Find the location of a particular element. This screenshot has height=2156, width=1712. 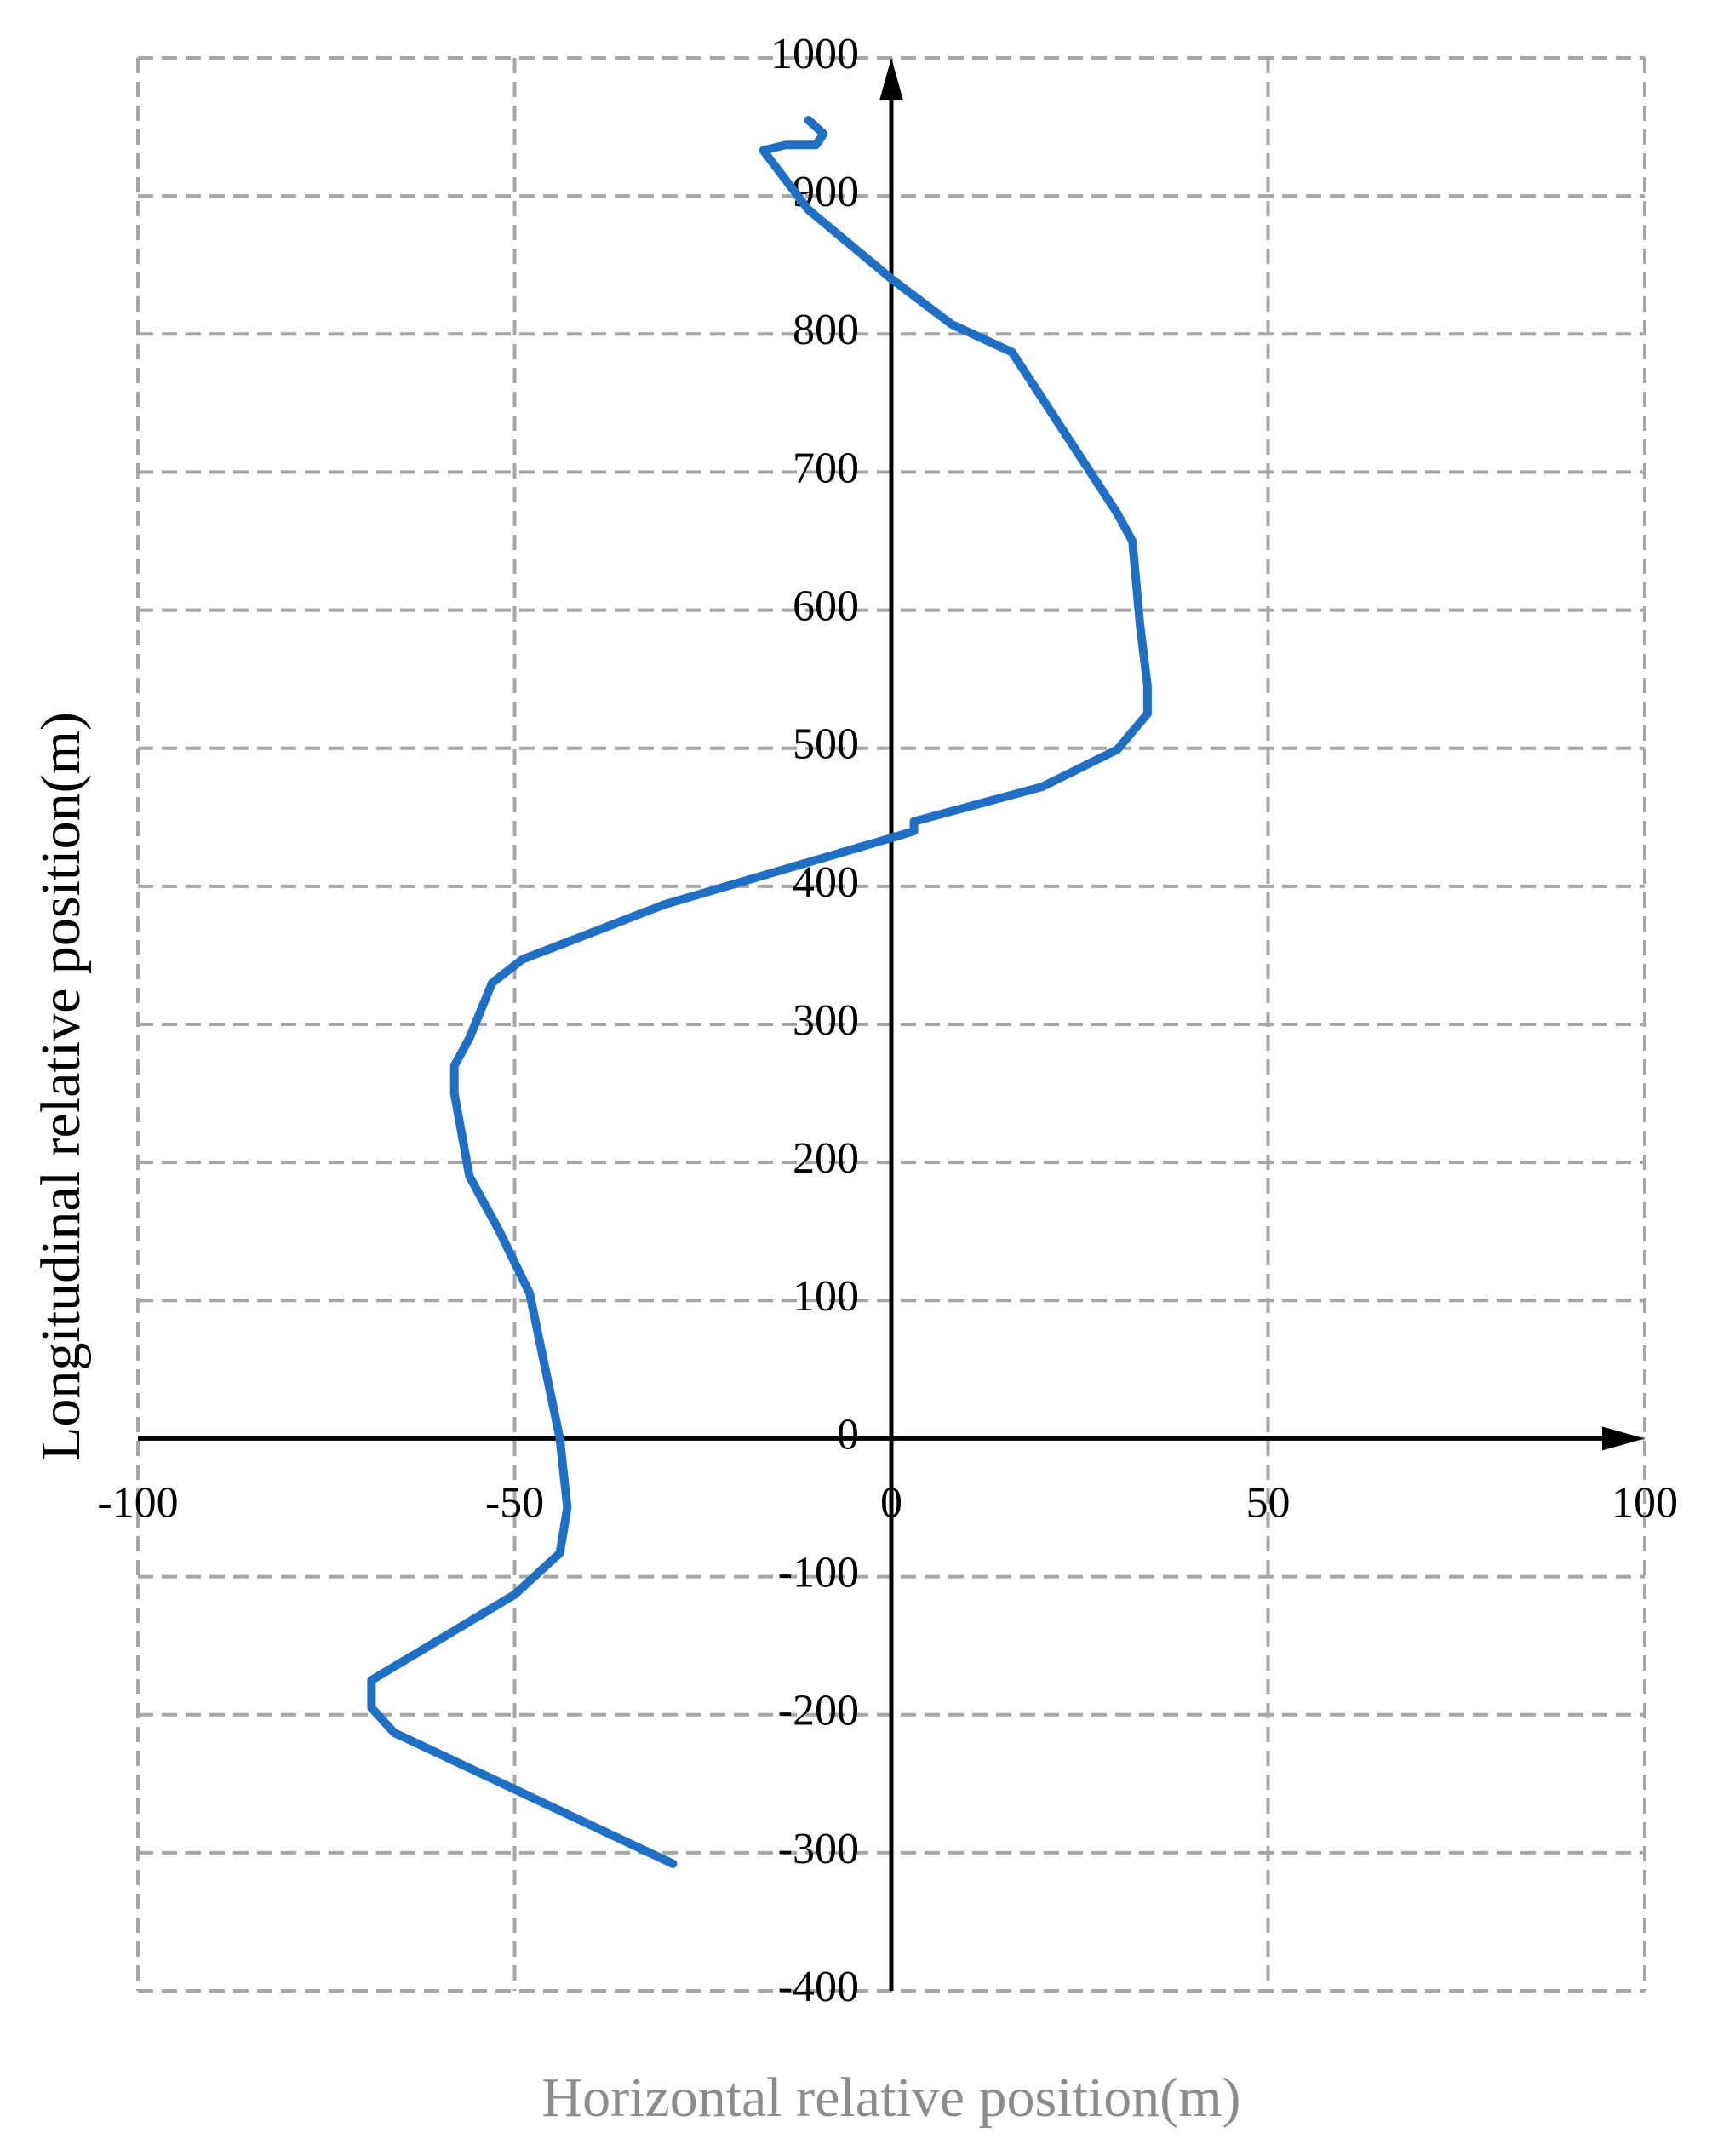

y-tick-label: 500 is located at coordinates (826, 744).